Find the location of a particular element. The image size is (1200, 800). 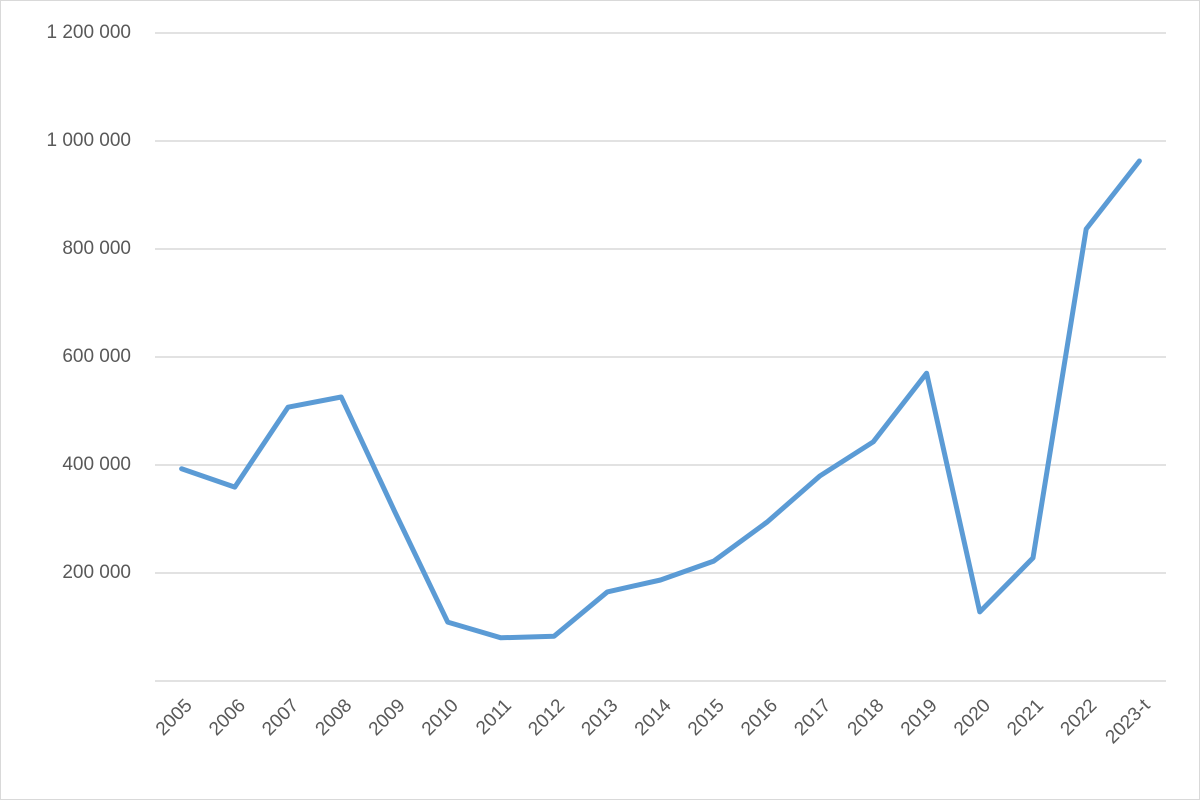

y-tick-label: 200 000 is located at coordinates (96, 572).